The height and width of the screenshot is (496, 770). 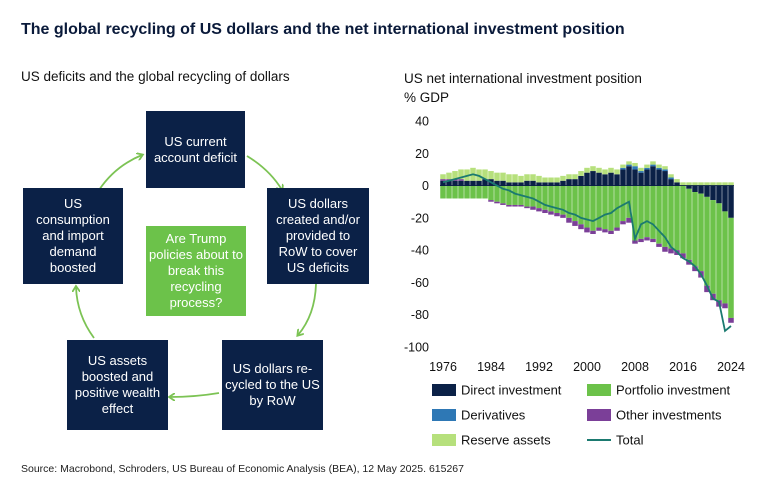 I want to click on y-tick-label: -20, so click(x=420, y=218).